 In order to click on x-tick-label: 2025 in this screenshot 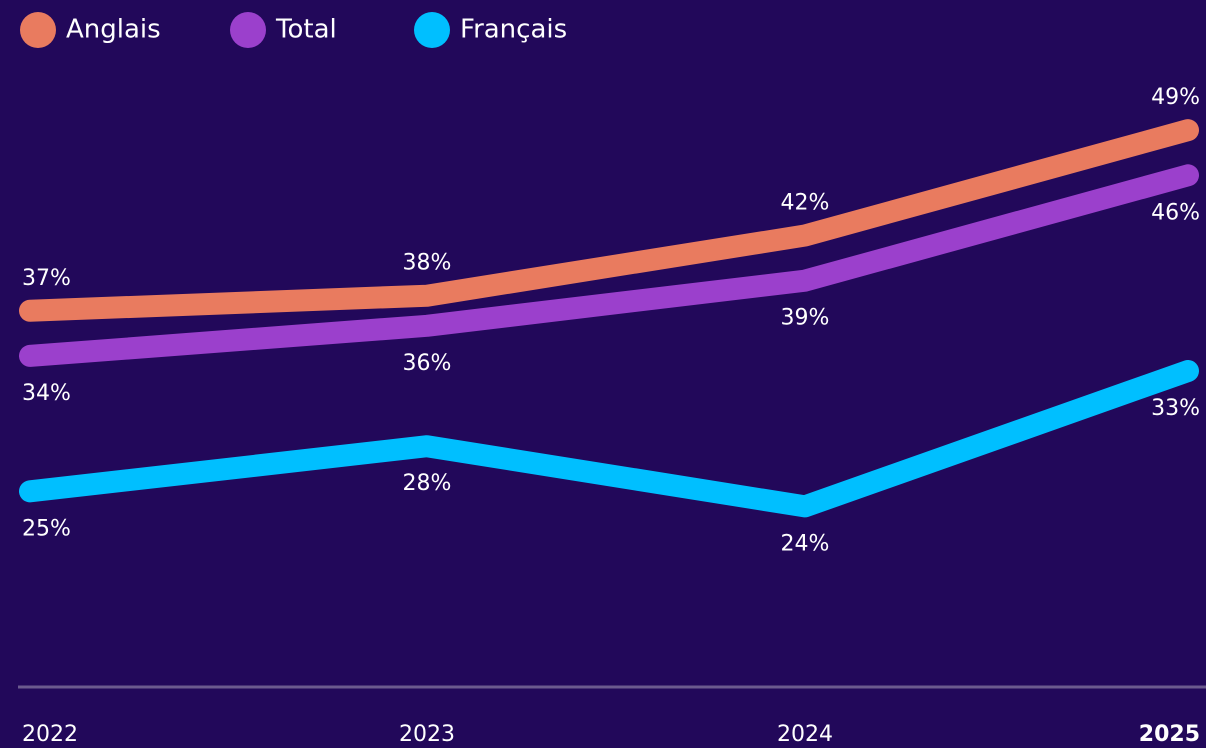, I will do `click(1169, 734)`.